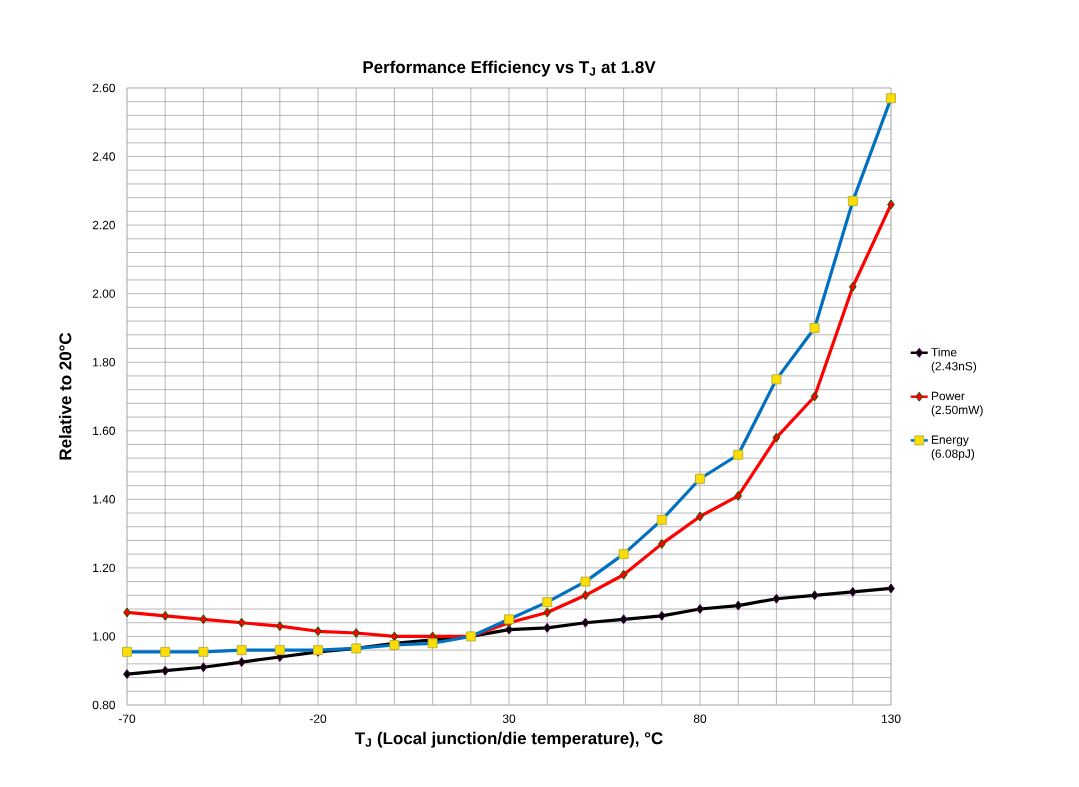 Image resolution: width=1079 pixels, height=787 pixels. I want to click on x-axis-title: T$_{J}$ (Local junction/die temperature), °C, so click(509, 739).